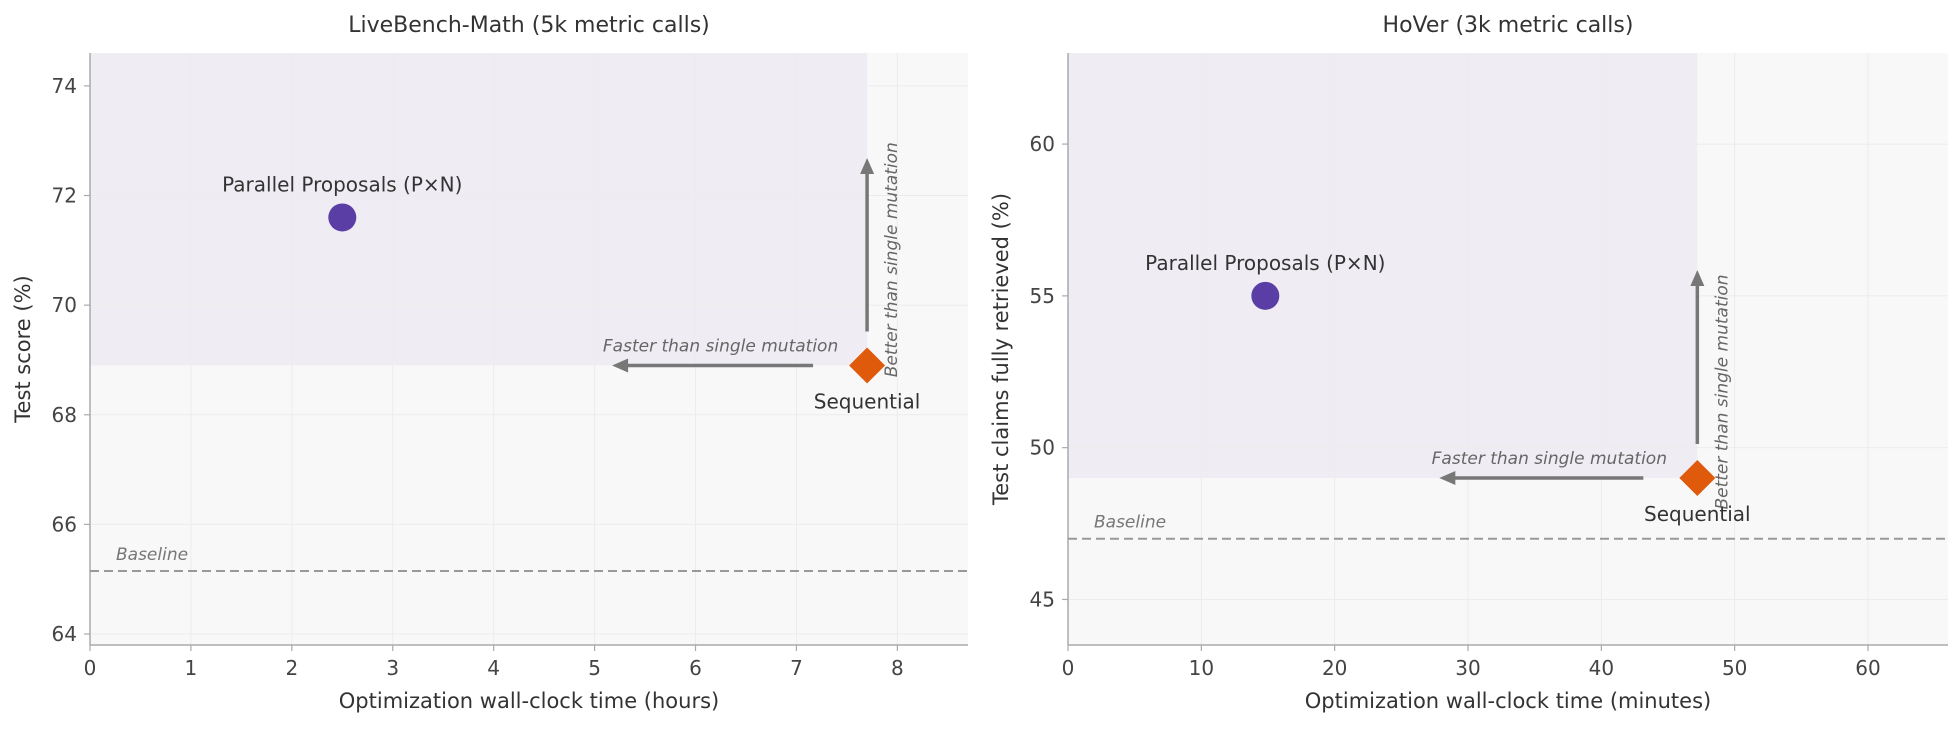 The width and height of the screenshot is (1960, 729). Describe the element at coordinates (64, 86) in the screenshot. I see `y-tick-label: 74` at that location.